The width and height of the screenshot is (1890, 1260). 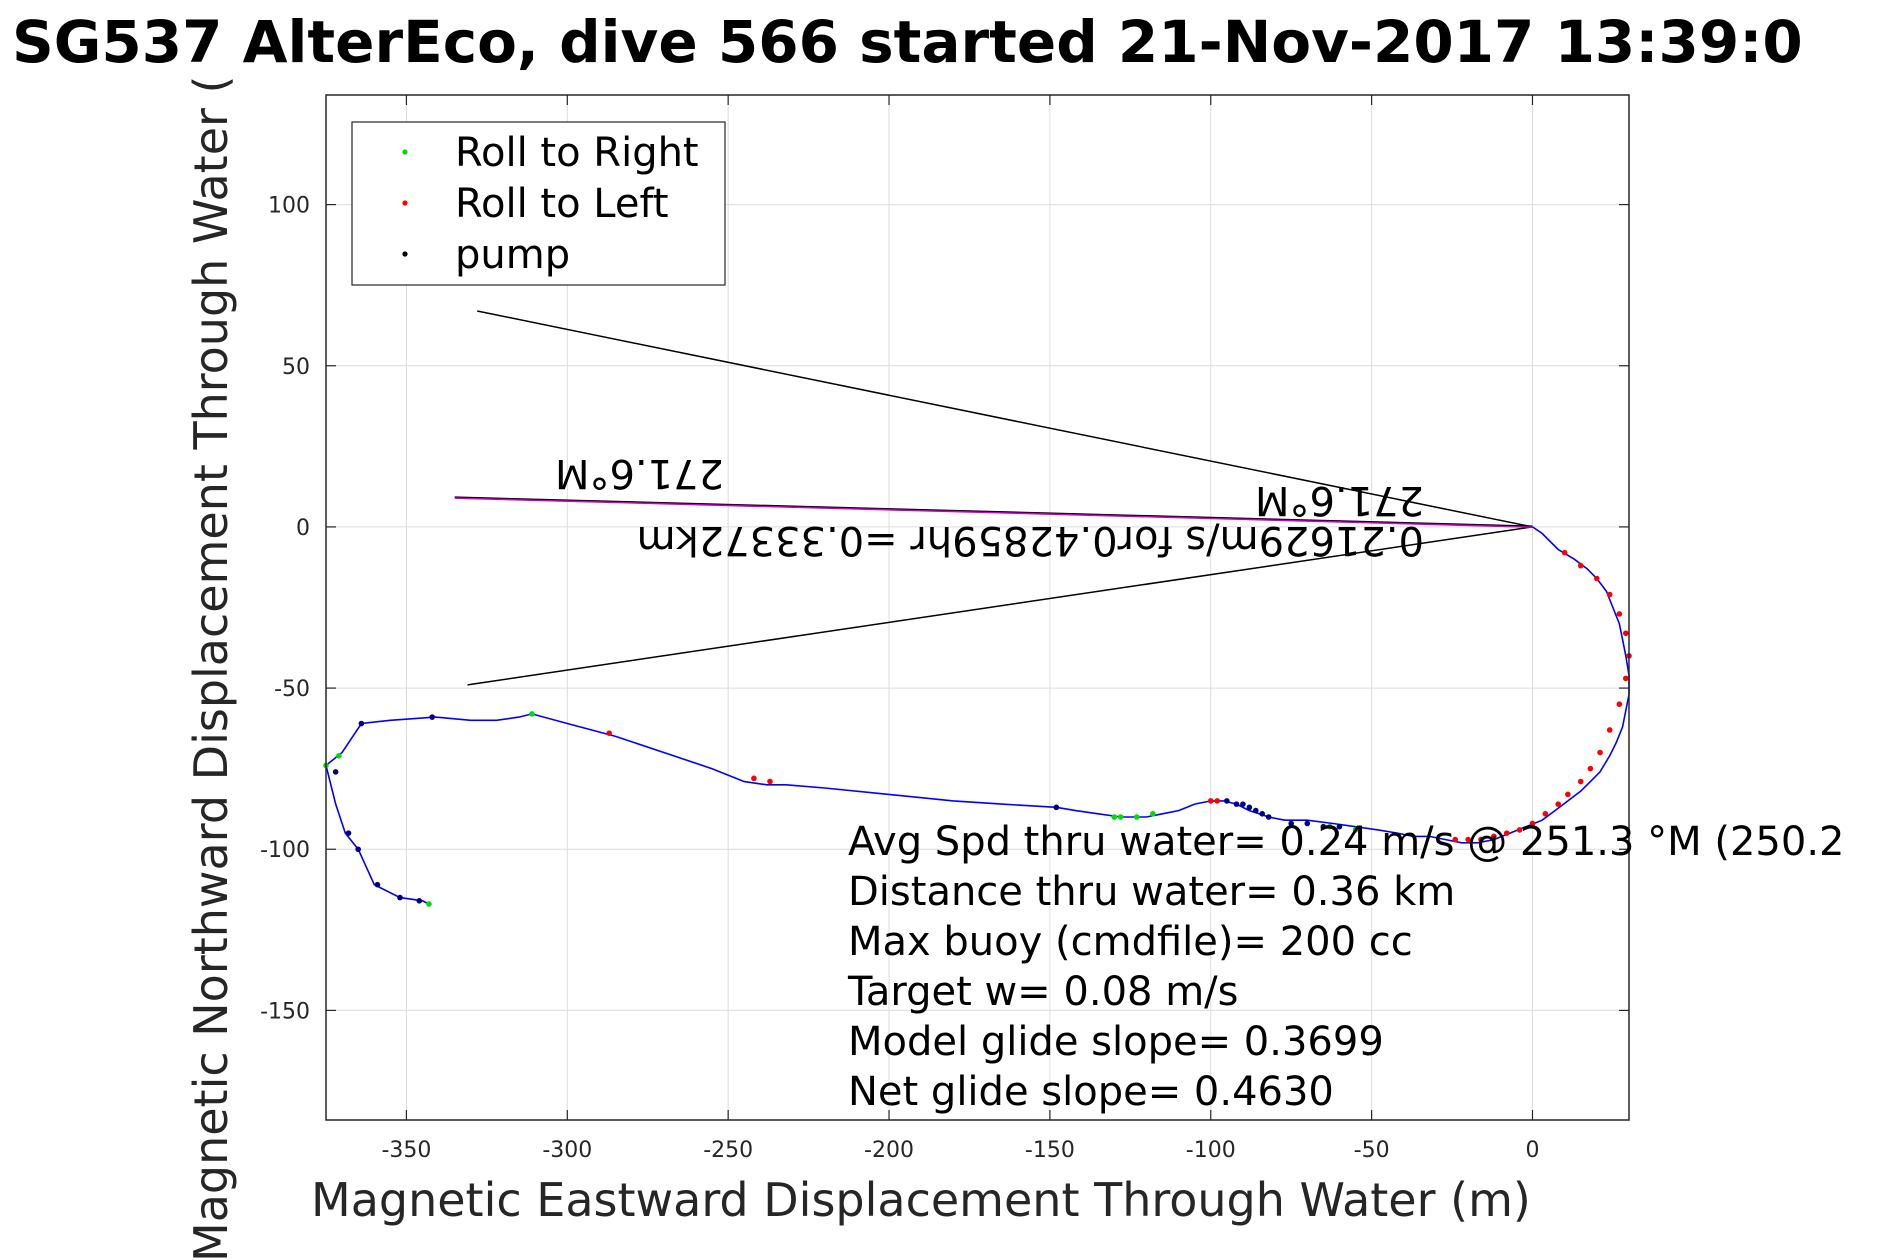 I want to click on stats-line: Net glide slope= 0.4630, so click(x=1091, y=1092).